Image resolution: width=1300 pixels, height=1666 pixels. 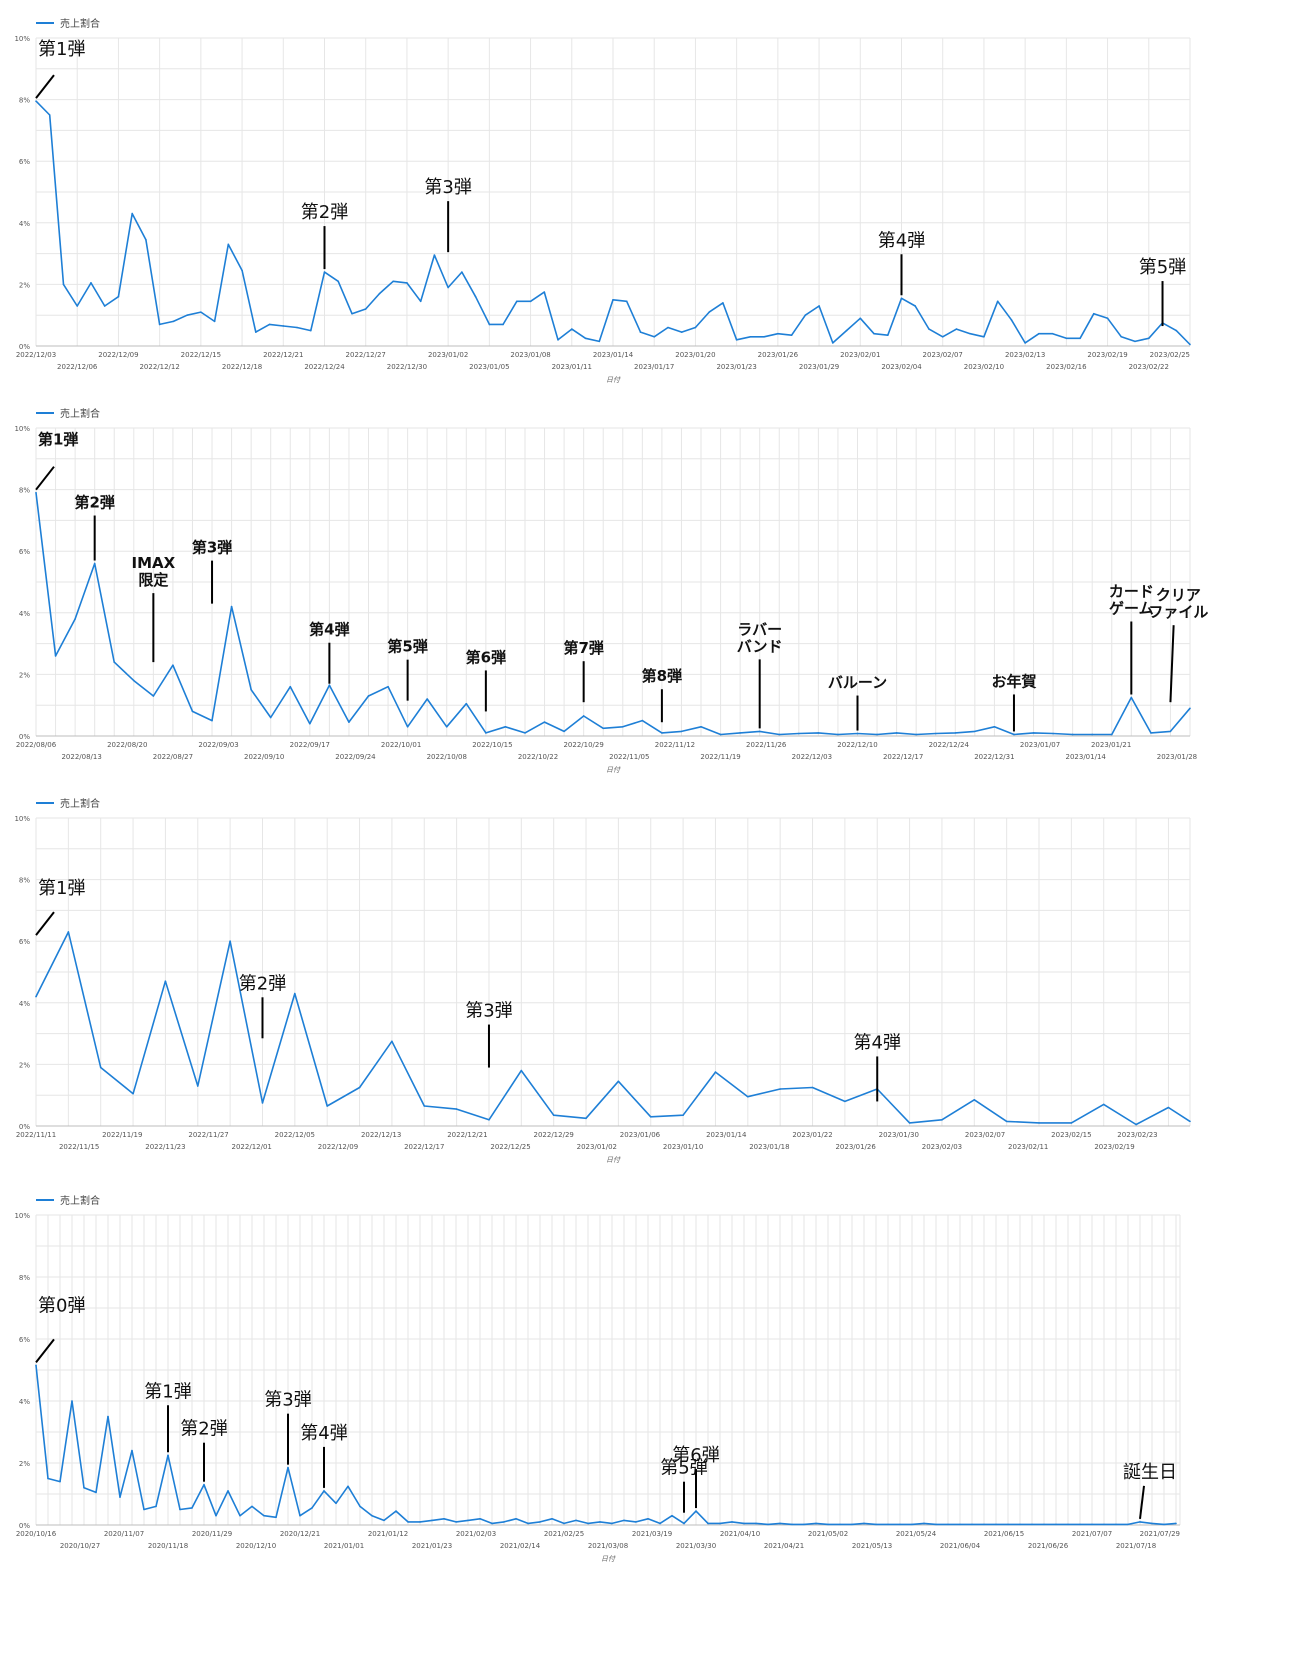 What do you see at coordinates (1150, 1472) in the screenshot?
I see `annotation-label-line: 誕生日` at bounding box center [1150, 1472].